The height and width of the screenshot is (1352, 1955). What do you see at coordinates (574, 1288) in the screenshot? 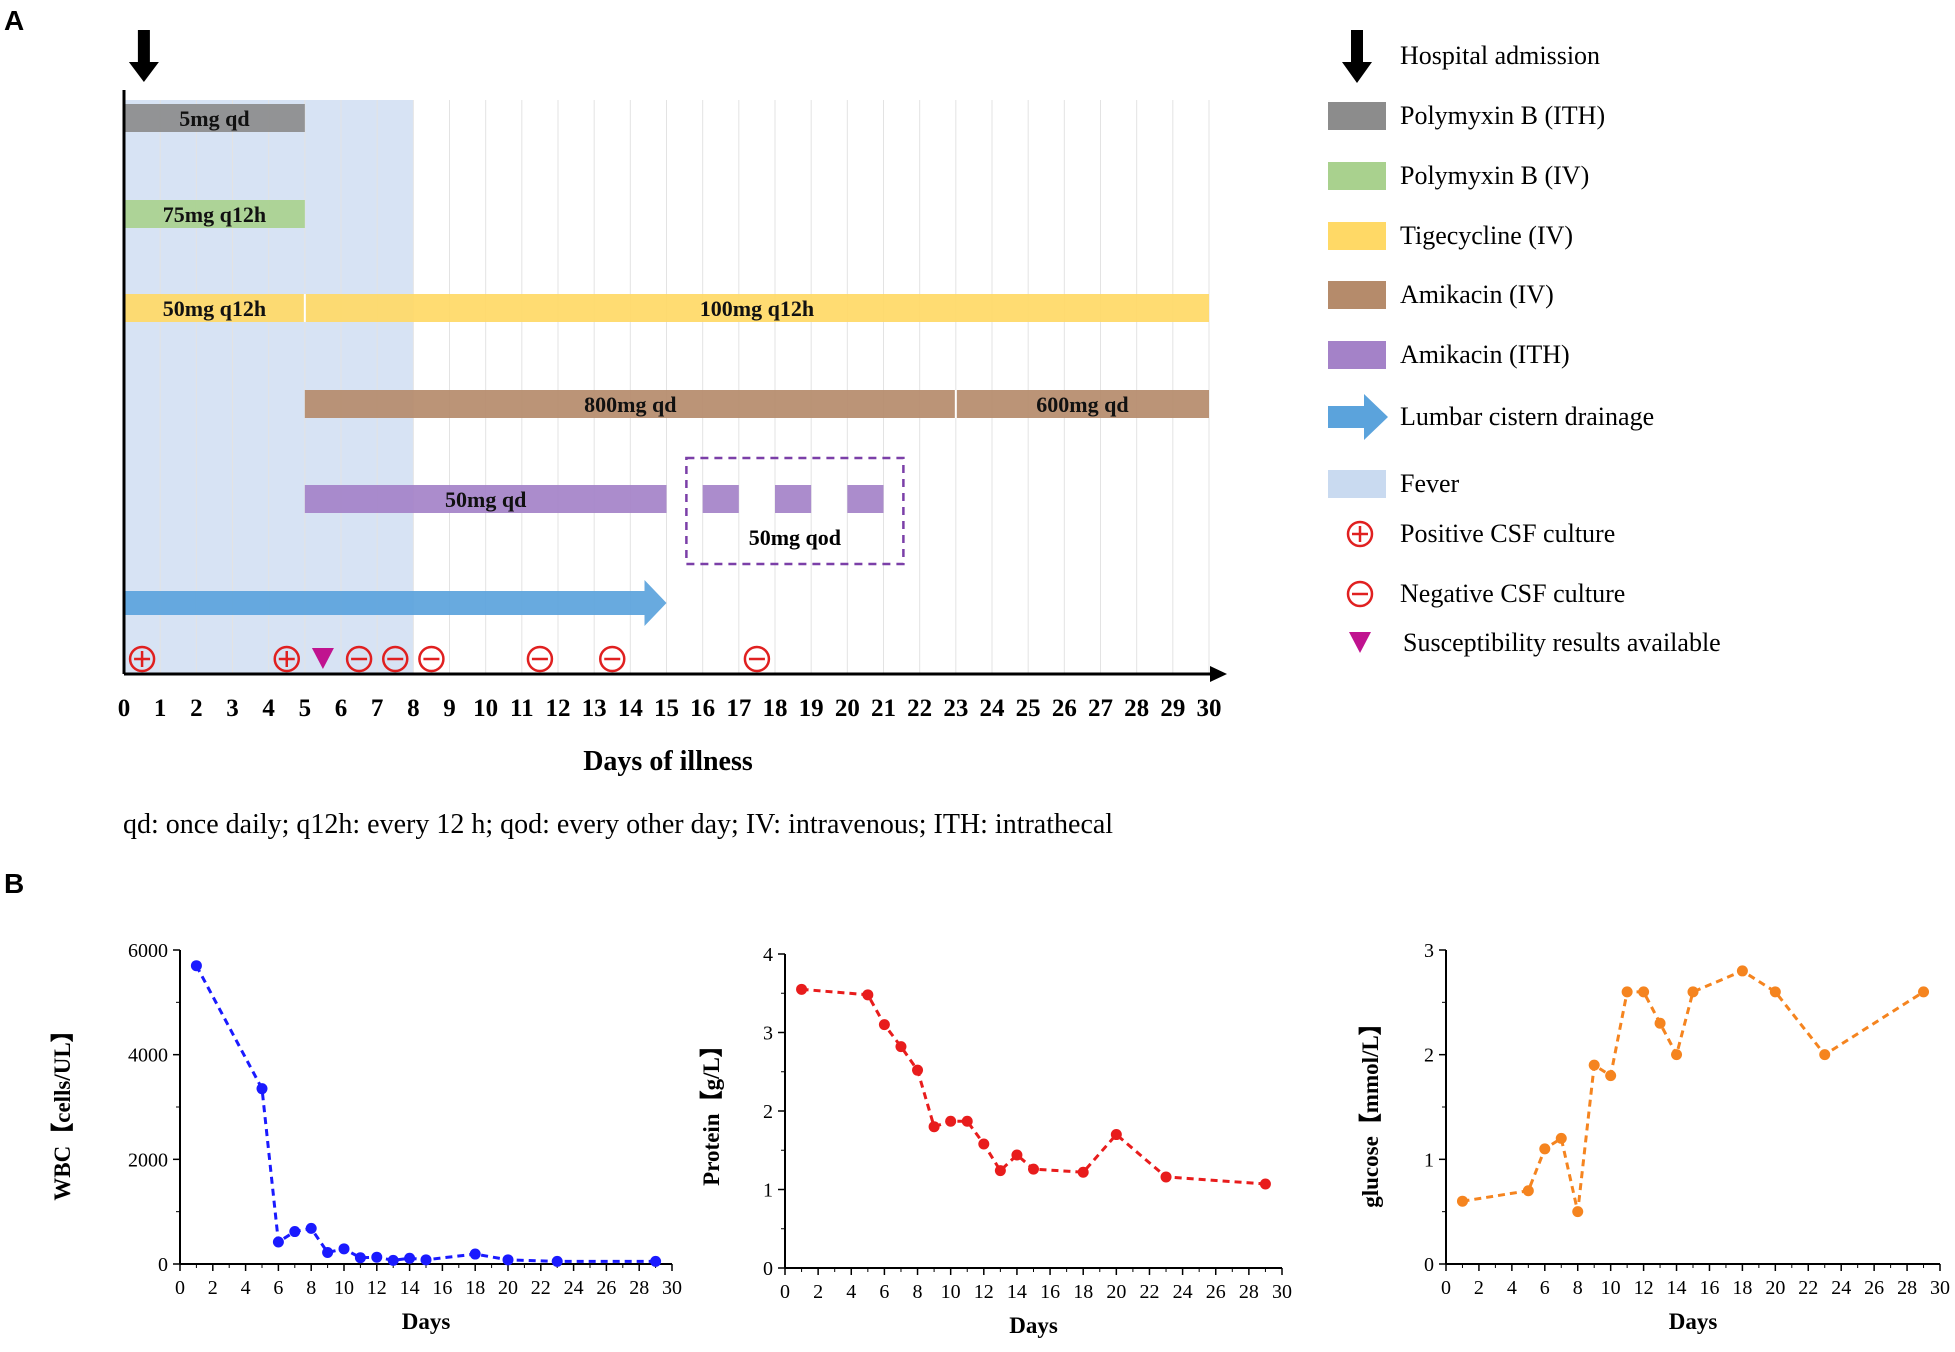
I see `x-tick-label: 24` at bounding box center [574, 1288].